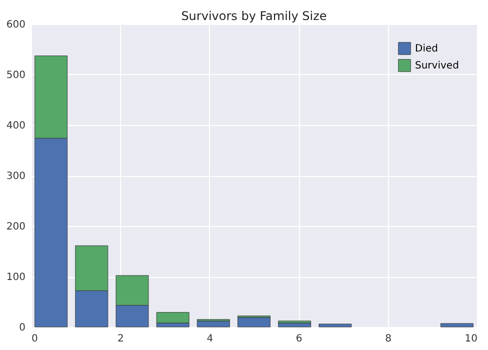  What do you see at coordinates (426, 49) in the screenshot?
I see `legend-label: Died` at bounding box center [426, 49].